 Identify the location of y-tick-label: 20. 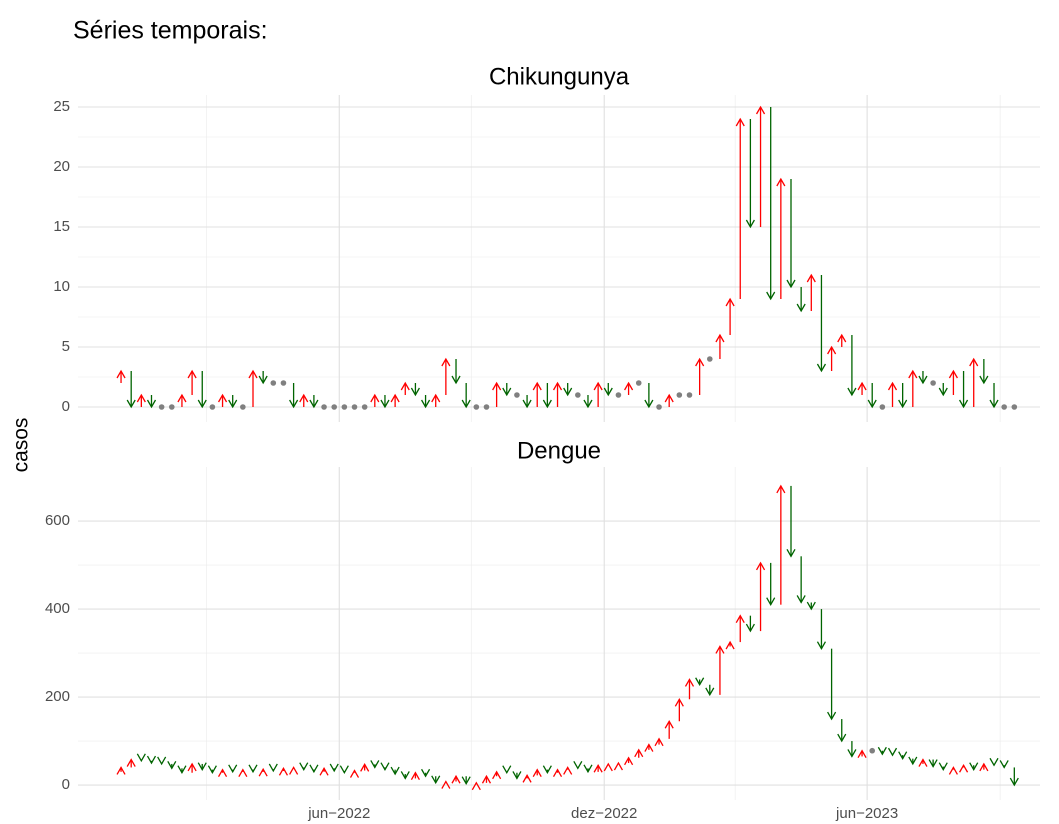
(61, 166).